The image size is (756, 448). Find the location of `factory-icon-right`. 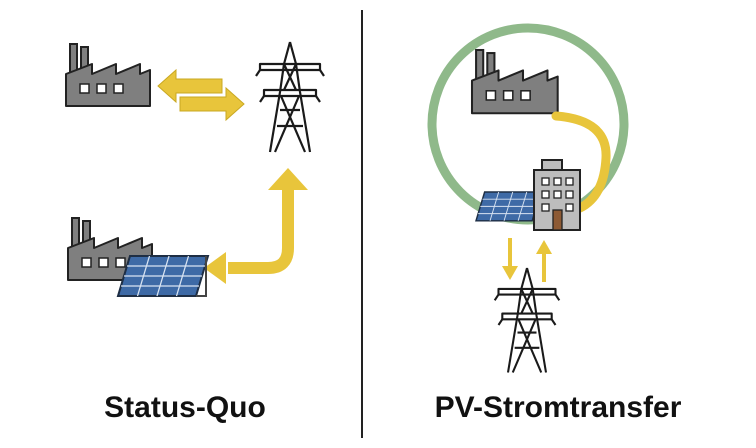

factory-icon-right is located at coordinates (514, 81).